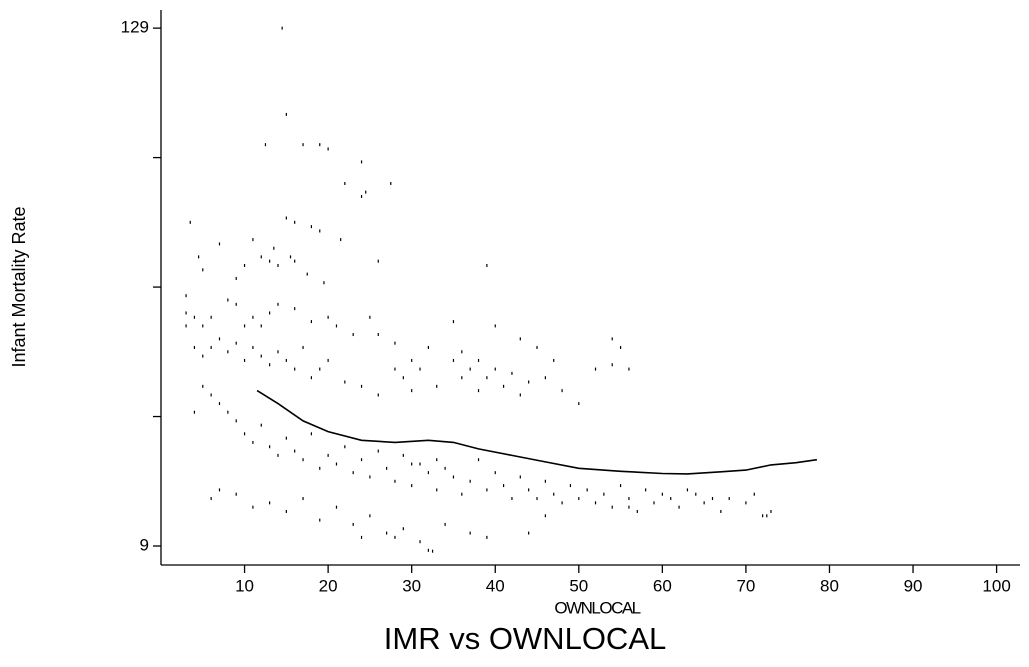  What do you see at coordinates (495, 585) in the screenshot?
I see `x-tick-label: 40` at bounding box center [495, 585].